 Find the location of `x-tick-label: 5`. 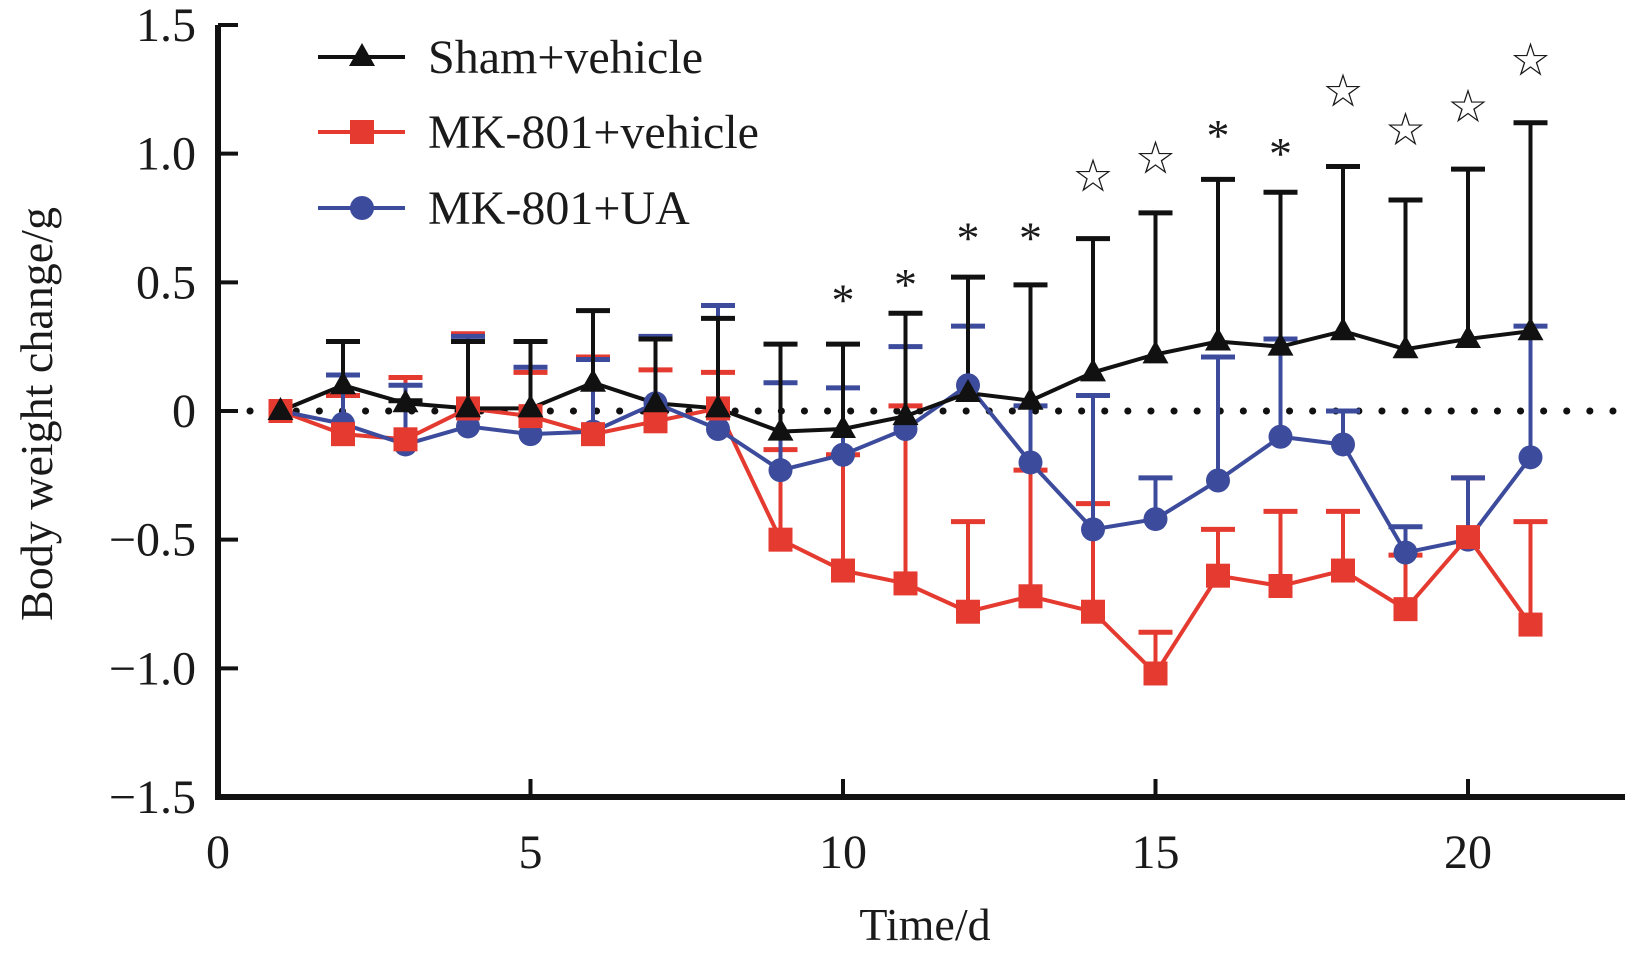

x-tick-label: 5 is located at coordinates (531, 852).